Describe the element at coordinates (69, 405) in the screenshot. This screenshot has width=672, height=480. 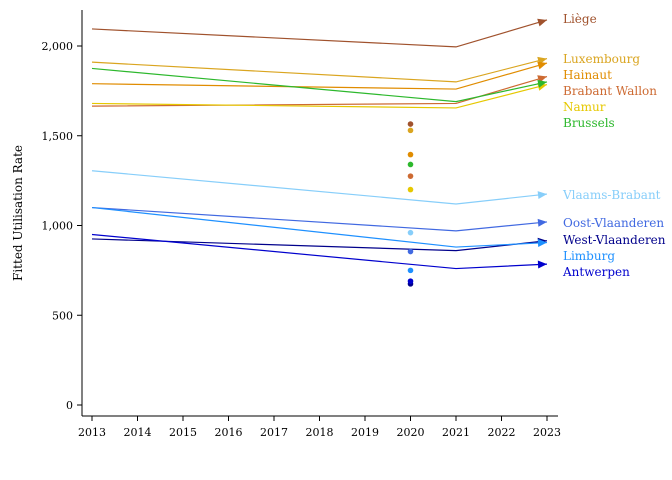
I see `y-tick-label-0: 0` at that location.